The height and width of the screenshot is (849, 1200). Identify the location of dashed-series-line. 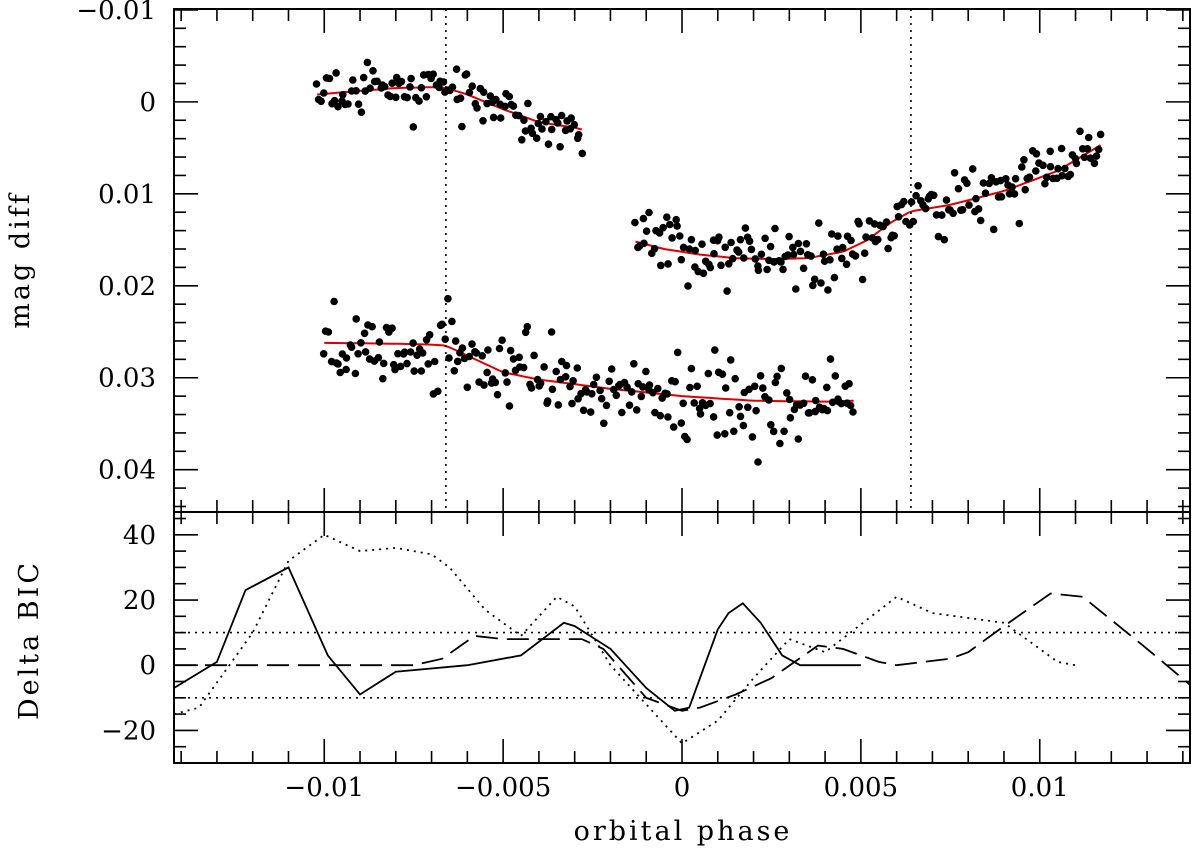
(682, 652).